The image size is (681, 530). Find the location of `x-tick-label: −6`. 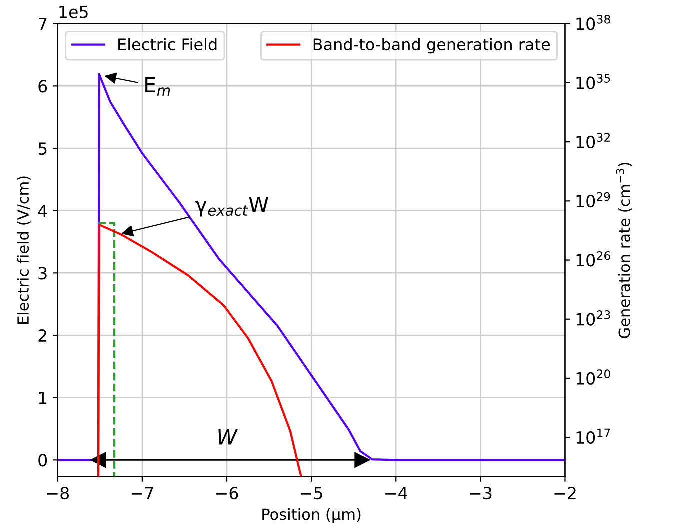

x-tick-label: −6 is located at coordinates (227, 493).